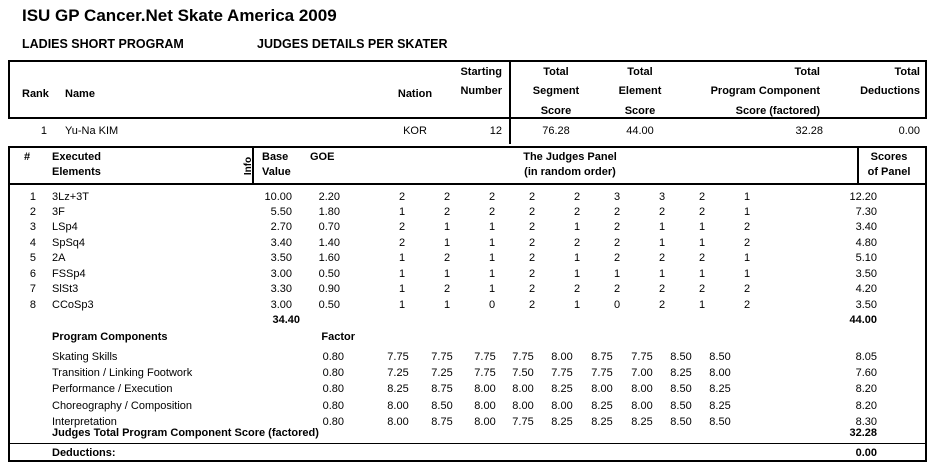 The image size is (935, 466). What do you see at coordinates (570, 164) in the screenshot?
I see `details-header-judges-panel: The Judges Panel (in random order)` at bounding box center [570, 164].